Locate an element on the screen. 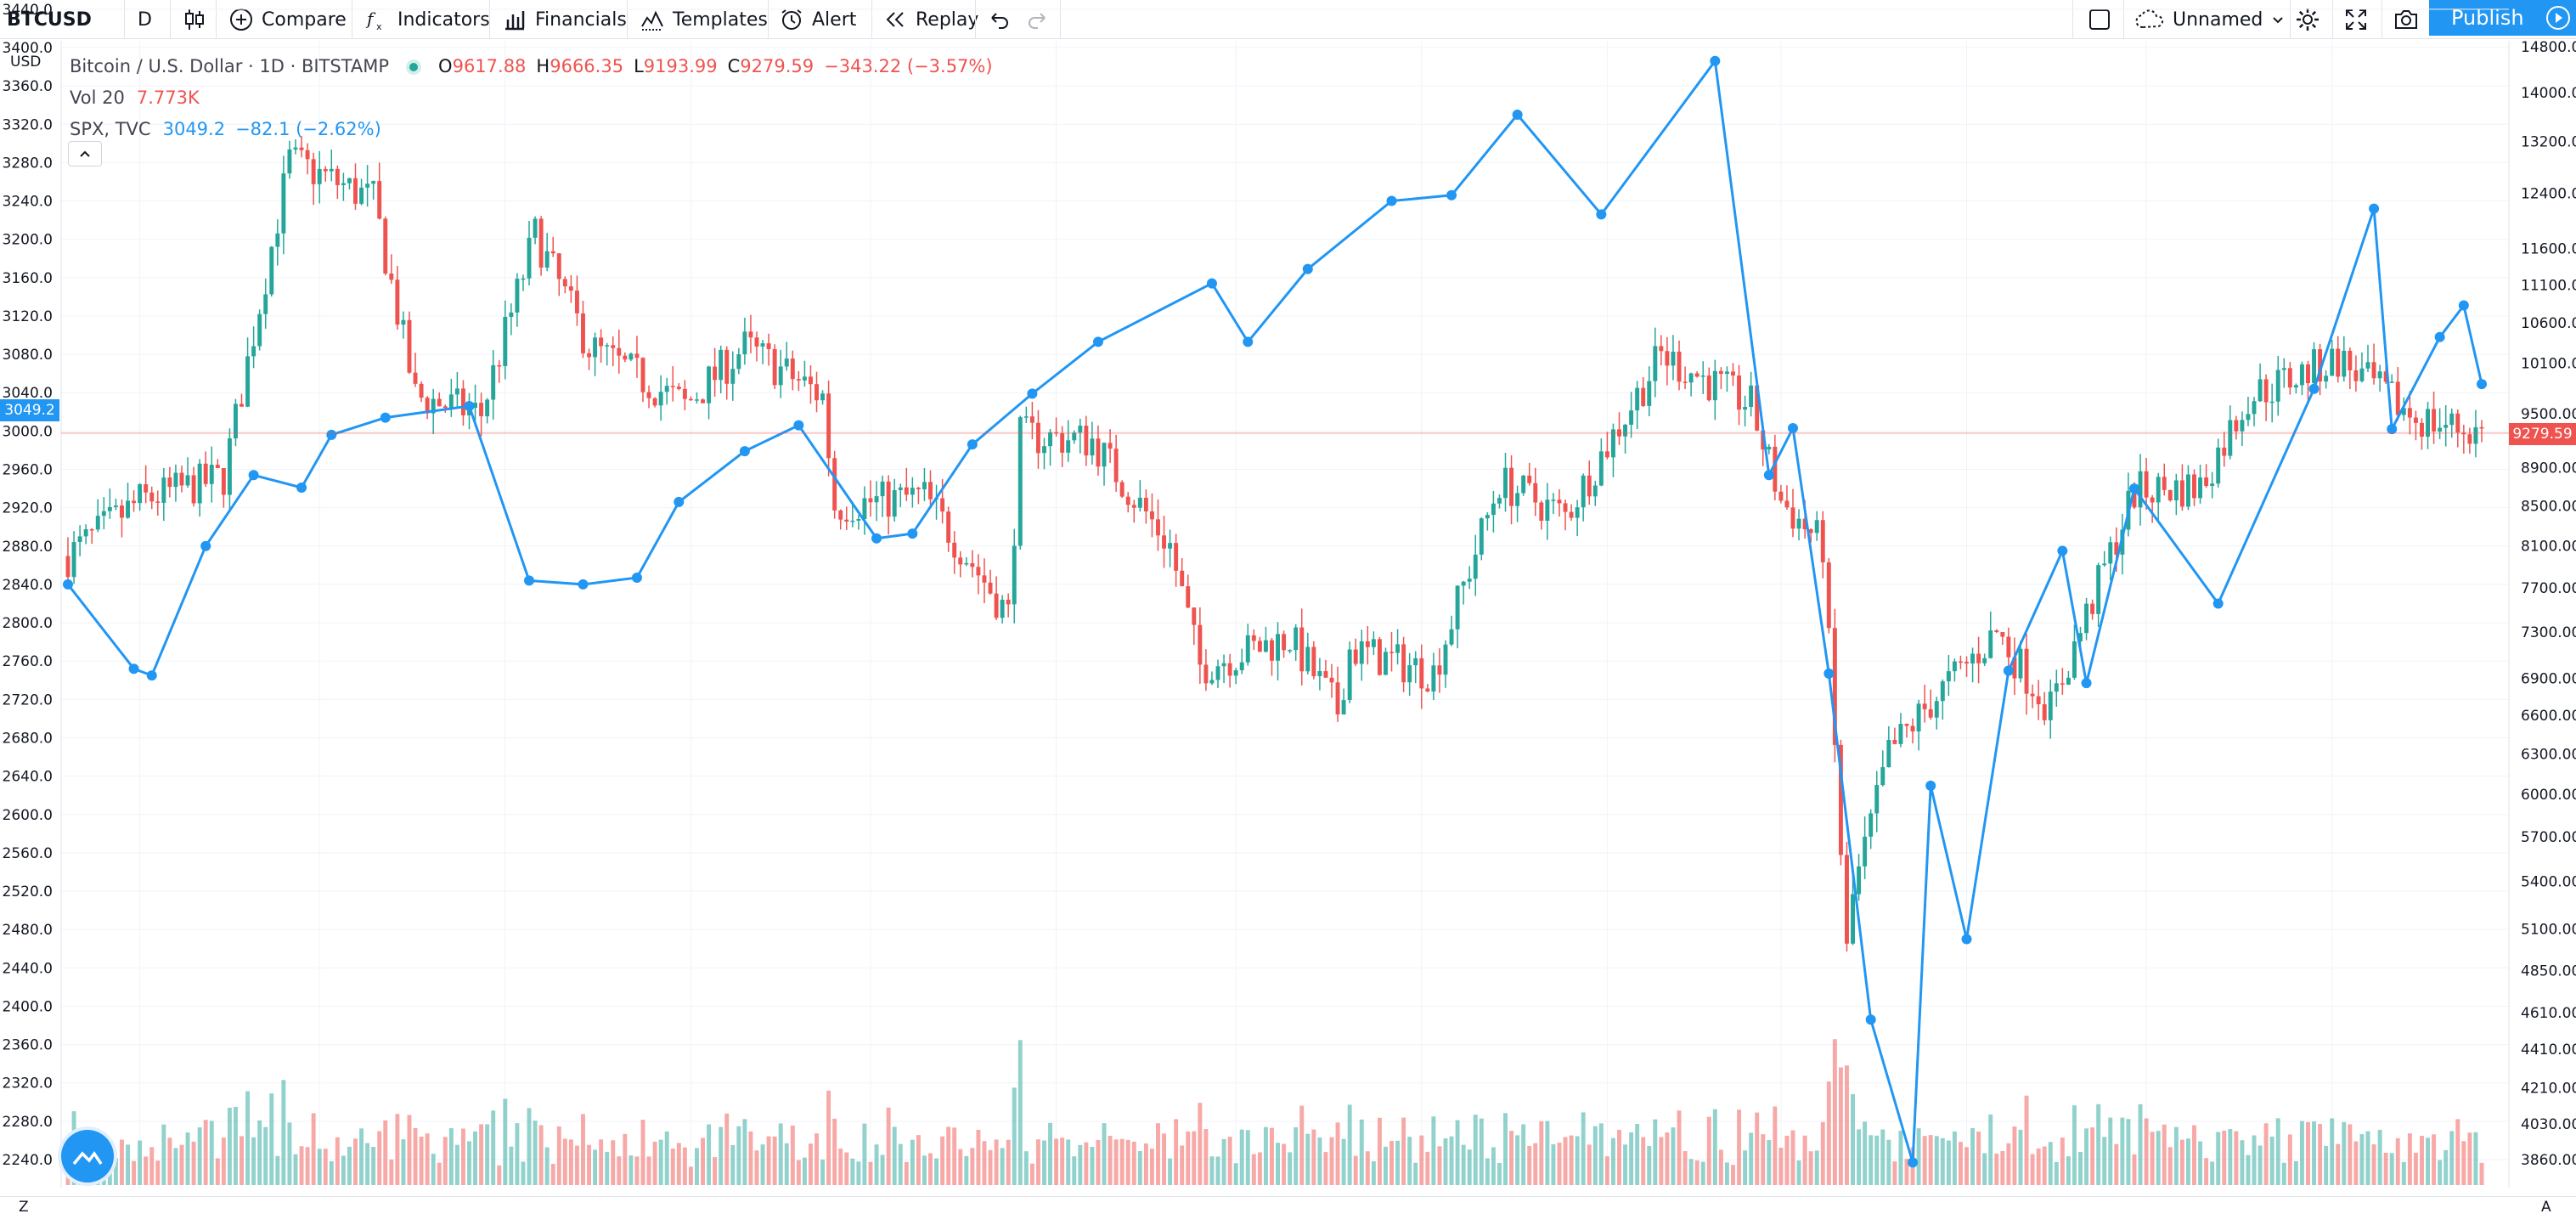  left-axis-tick: 2280.0 is located at coordinates (28, 1122).